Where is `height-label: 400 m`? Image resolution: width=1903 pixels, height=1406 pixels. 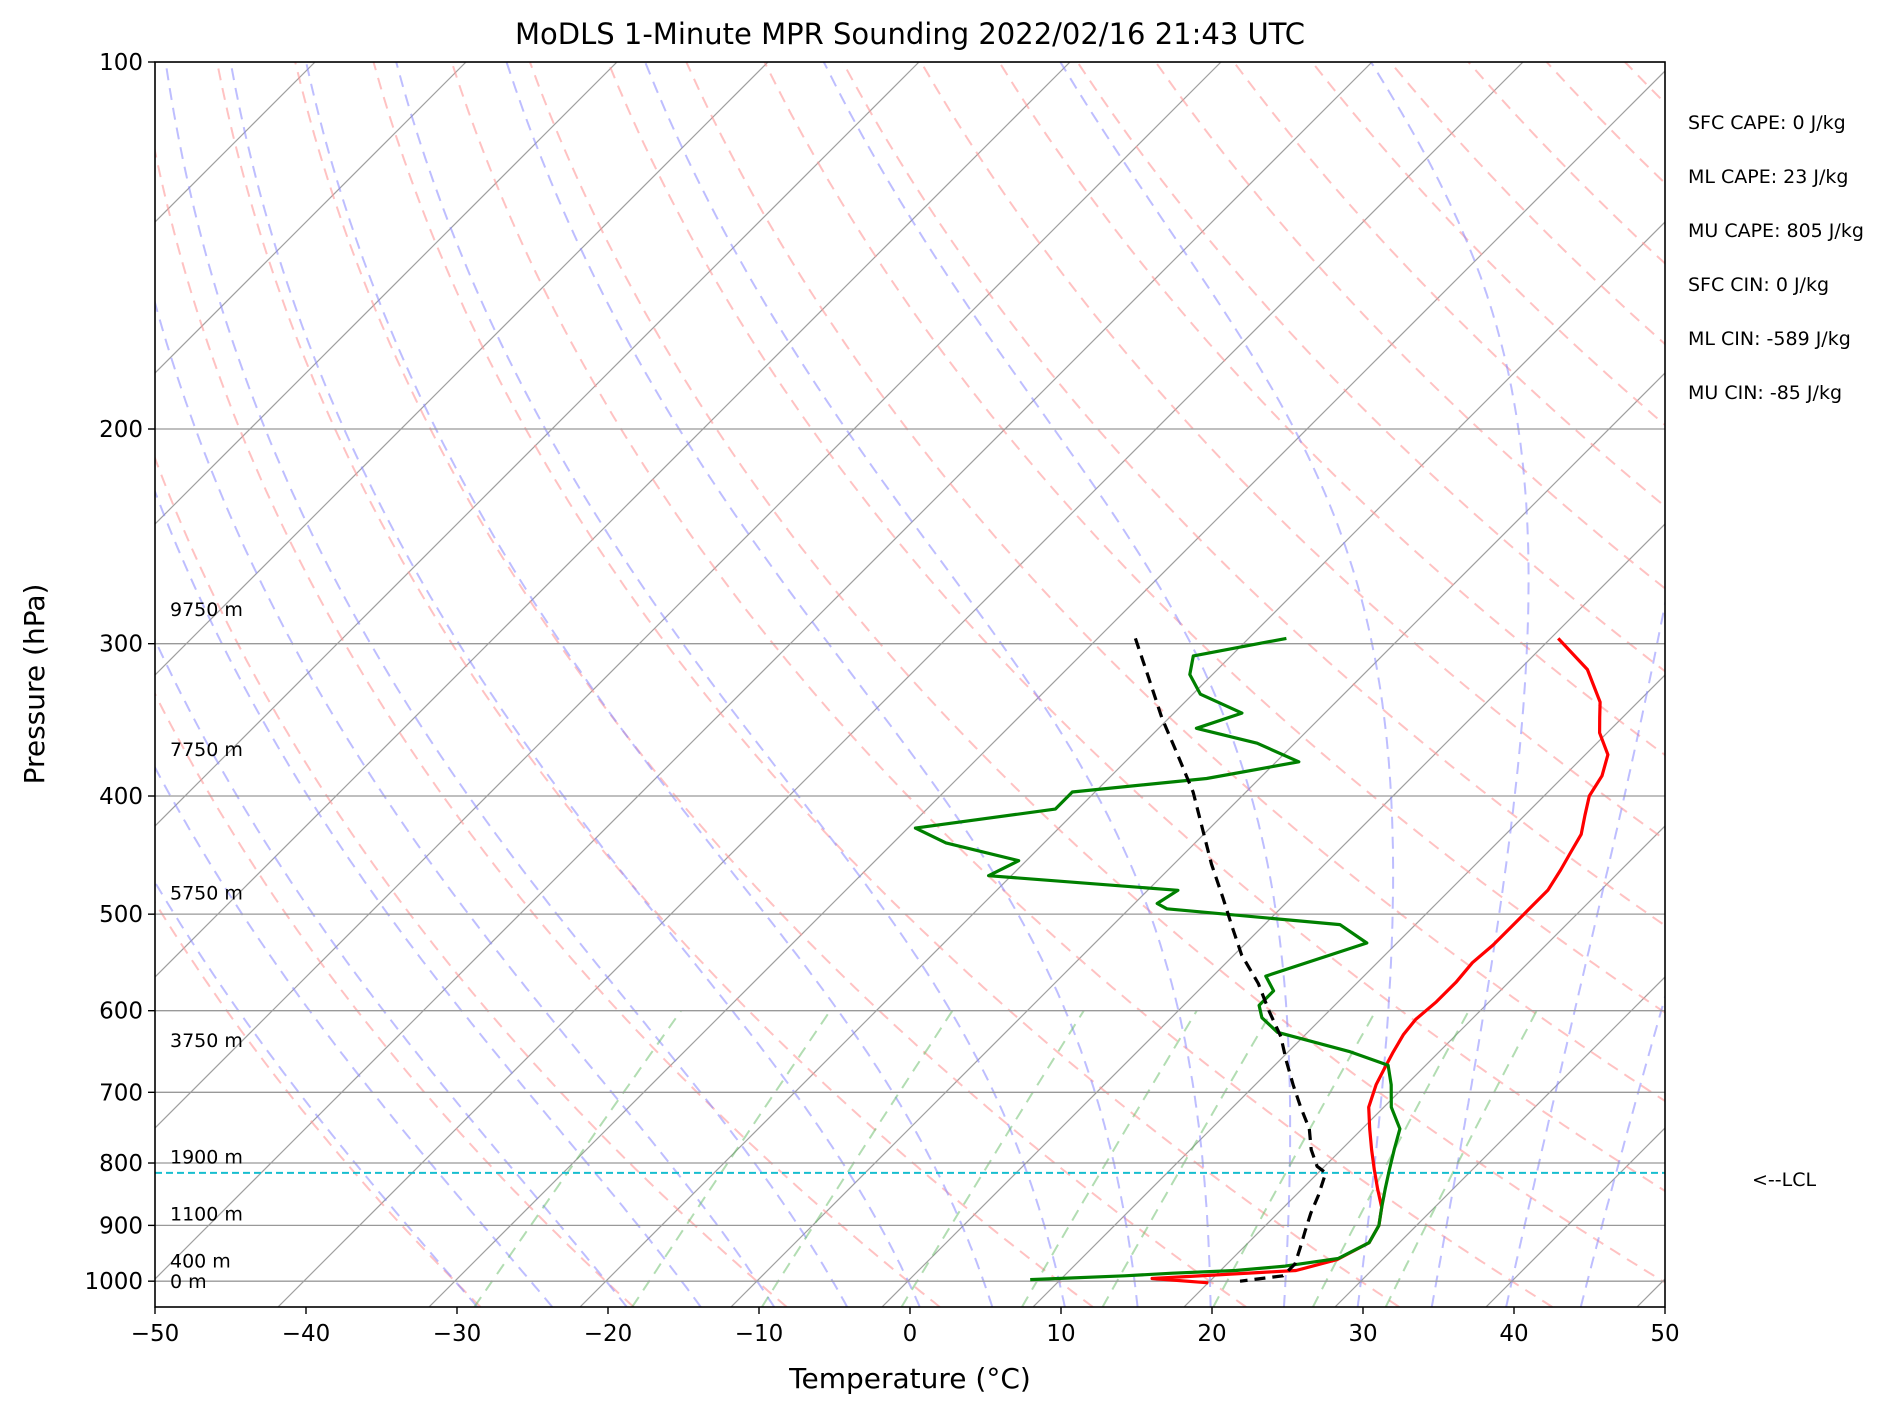 height-label: 400 m is located at coordinates (200, 1262).